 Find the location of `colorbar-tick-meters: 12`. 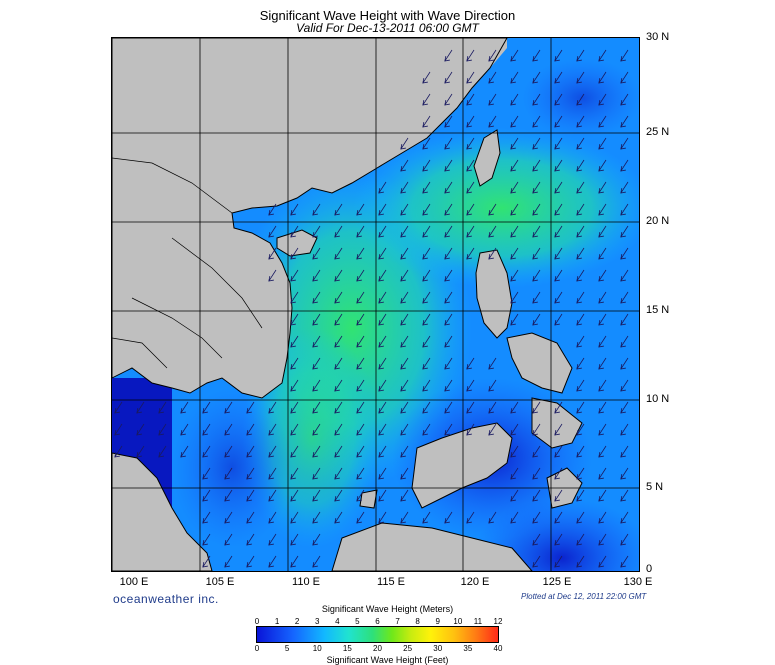

colorbar-tick-meters: 12 is located at coordinates (498, 621).